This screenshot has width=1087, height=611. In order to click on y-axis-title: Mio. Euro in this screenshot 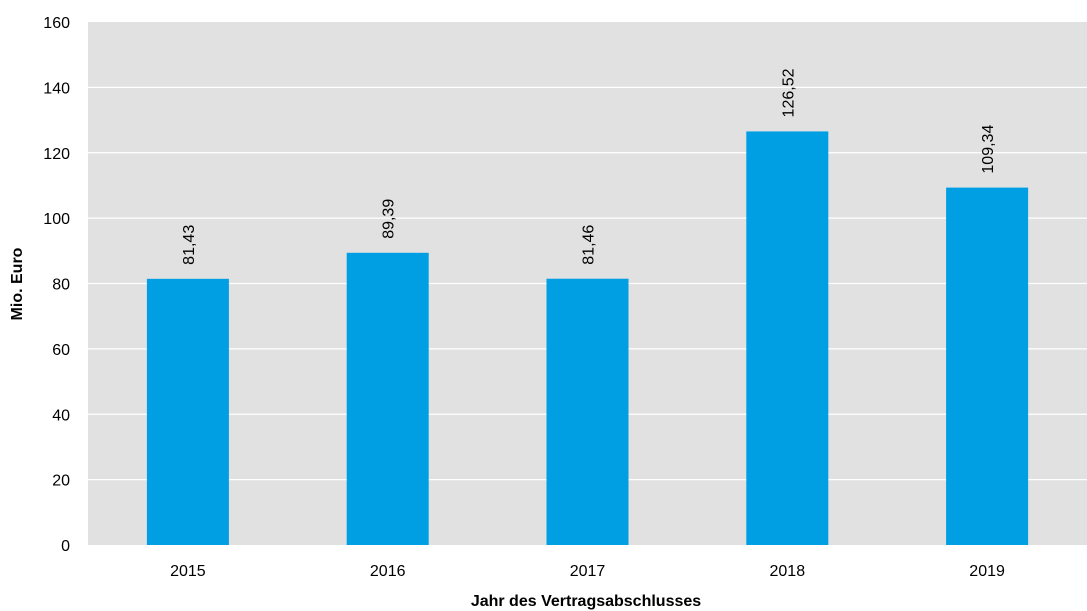, I will do `click(17, 283)`.